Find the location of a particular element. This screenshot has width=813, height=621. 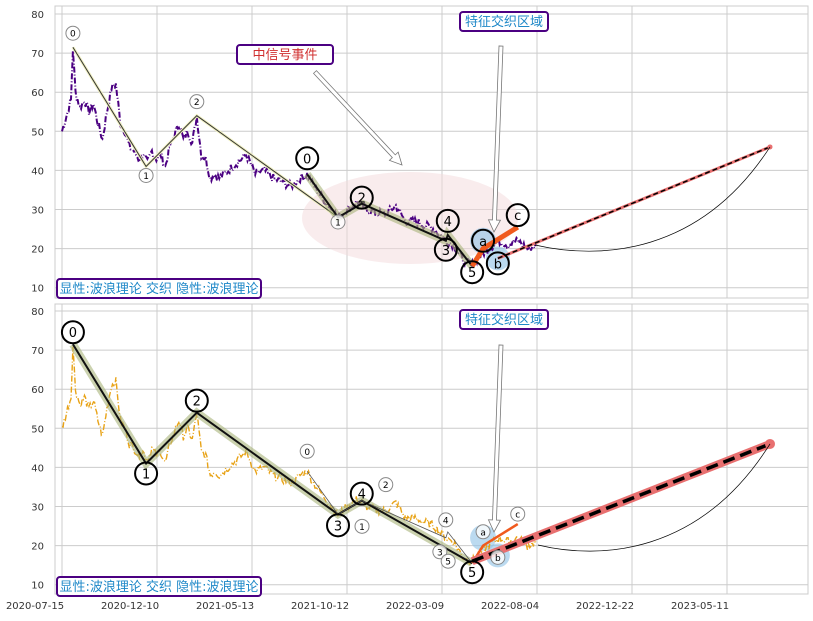

x-tick-label: 2022-03-09 is located at coordinates (415, 606).